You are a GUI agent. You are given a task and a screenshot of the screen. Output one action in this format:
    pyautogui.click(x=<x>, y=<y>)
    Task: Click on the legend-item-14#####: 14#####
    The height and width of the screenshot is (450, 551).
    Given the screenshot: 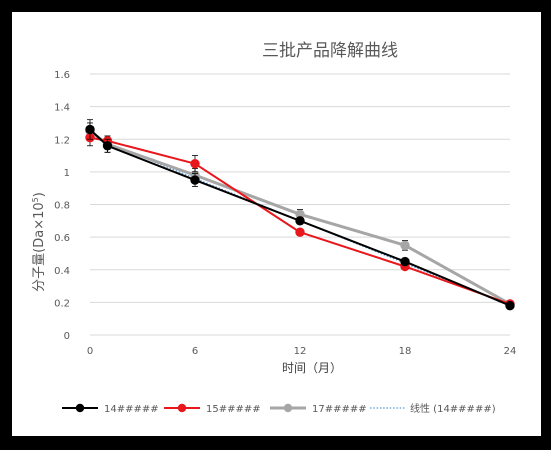 What is the action you would take?
    pyautogui.click(x=110, y=409)
    